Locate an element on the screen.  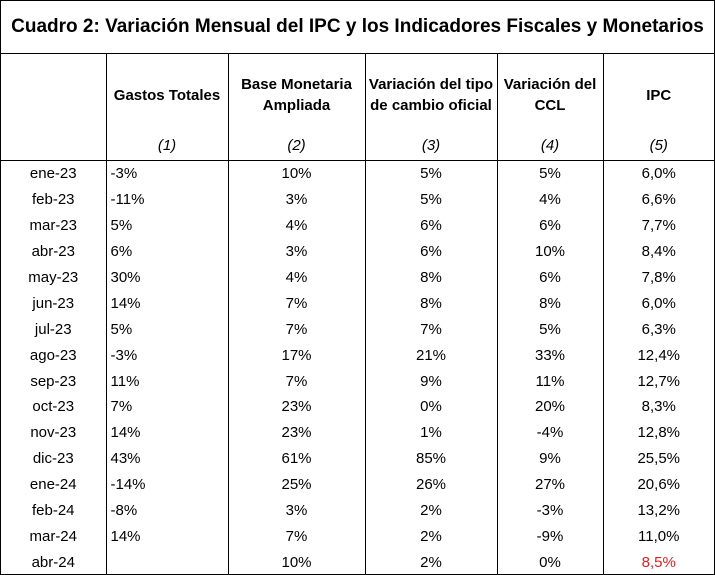
table-row: abr-24 10% 2% 0% 8,5% is located at coordinates (357, 562).